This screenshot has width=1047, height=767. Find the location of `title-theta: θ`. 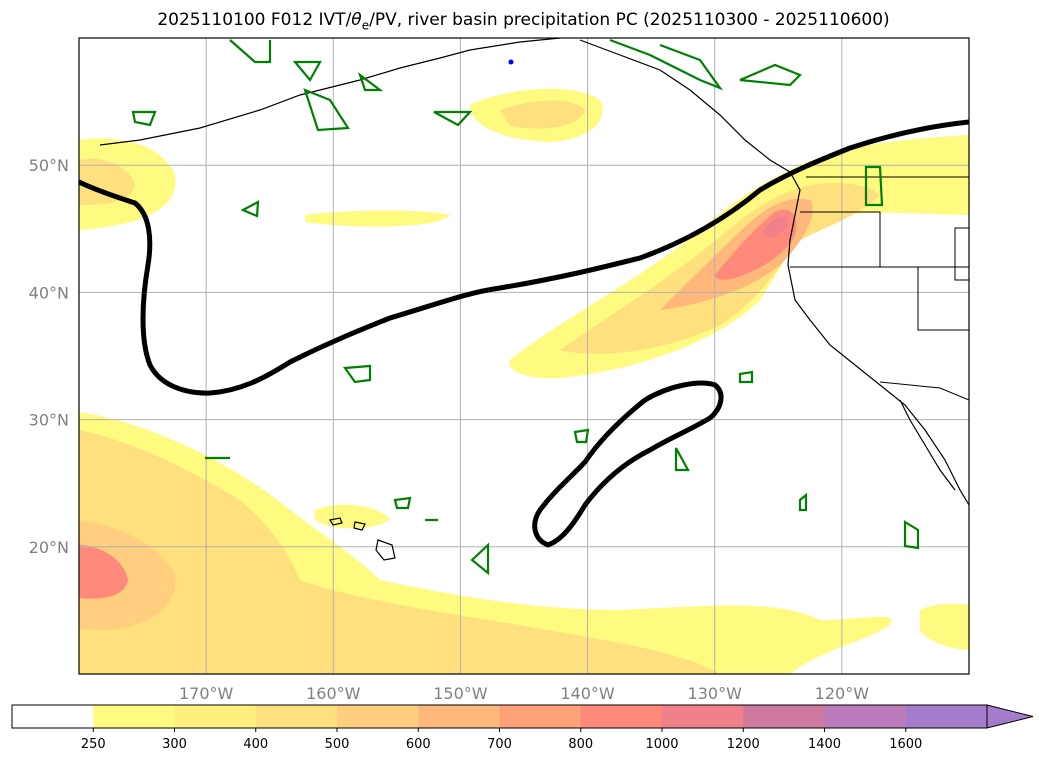

title-theta: θ is located at coordinates (356, 20).